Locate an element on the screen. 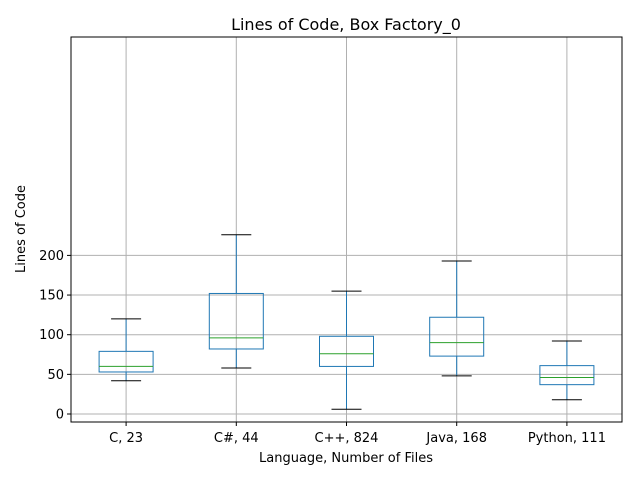 The image size is (640, 480). y-tick-label: 0 is located at coordinates (60, 415).